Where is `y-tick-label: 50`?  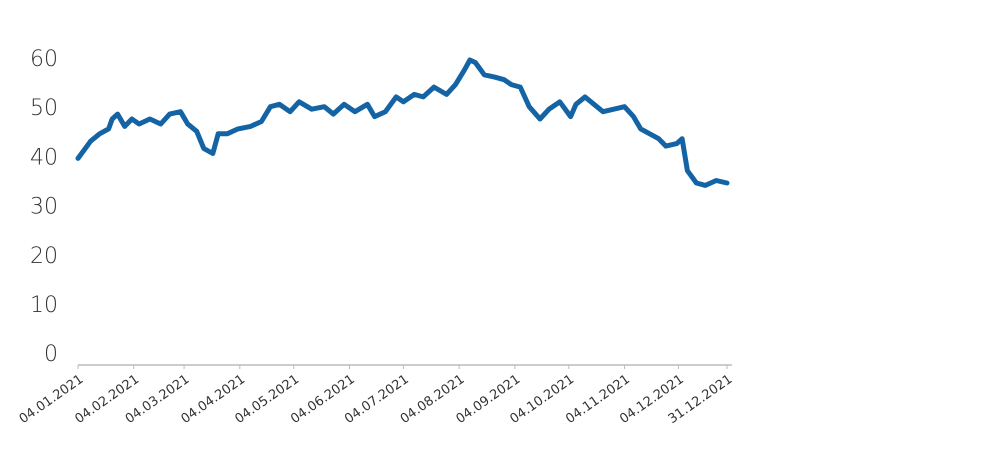
y-tick-label: 50 is located at coordinates (44, 108).